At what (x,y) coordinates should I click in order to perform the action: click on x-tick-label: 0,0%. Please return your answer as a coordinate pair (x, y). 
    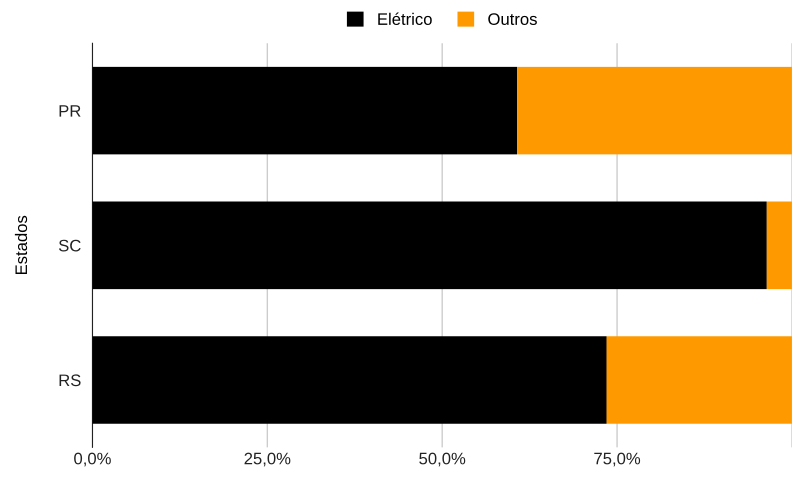
    Looking at the image, I should click on (92, 459).